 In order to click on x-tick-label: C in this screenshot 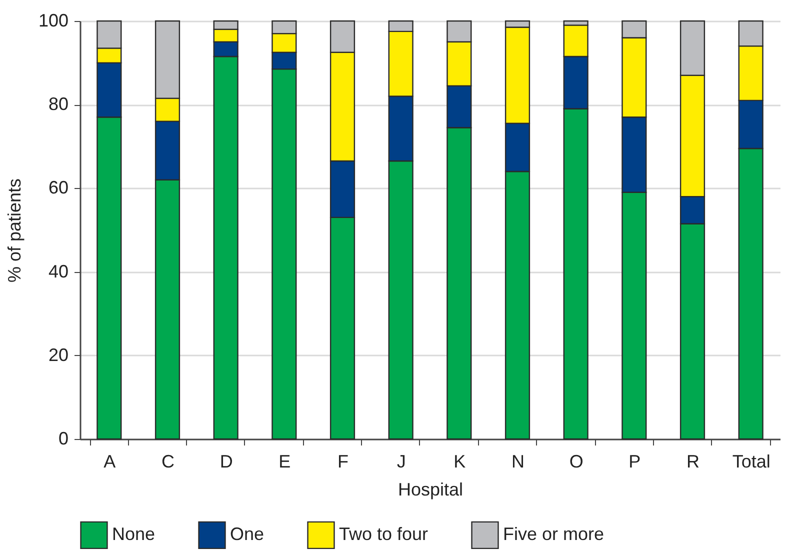, I will do `click(168, 462)`.